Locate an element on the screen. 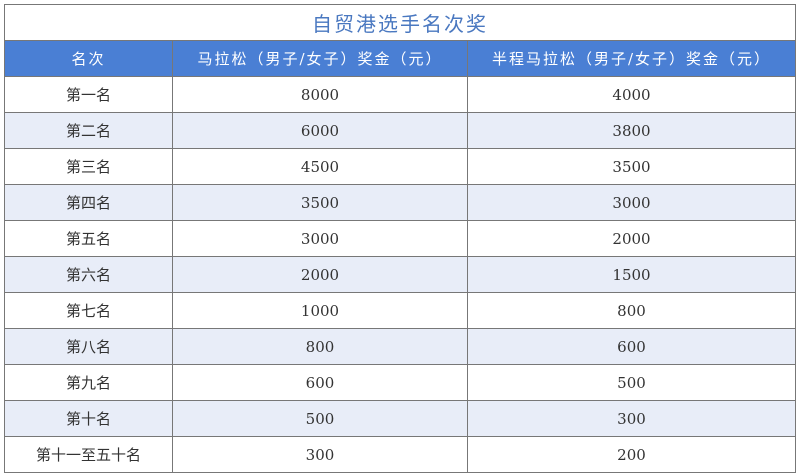  marathon-prize-cell: 1000 is located at coordinates (320, 310).